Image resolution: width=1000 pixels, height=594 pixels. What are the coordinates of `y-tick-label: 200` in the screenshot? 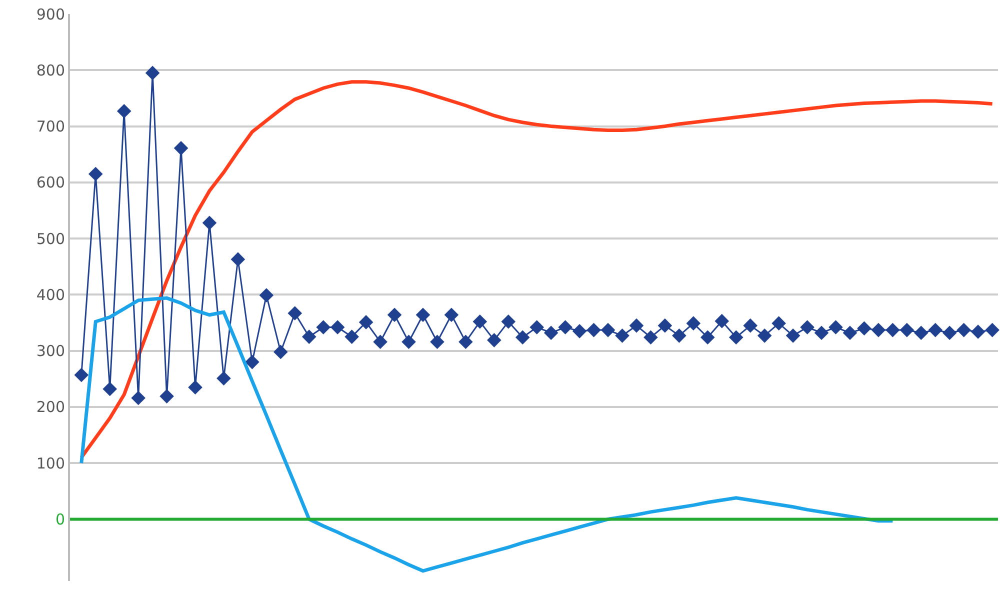 It's located at (50, 407).